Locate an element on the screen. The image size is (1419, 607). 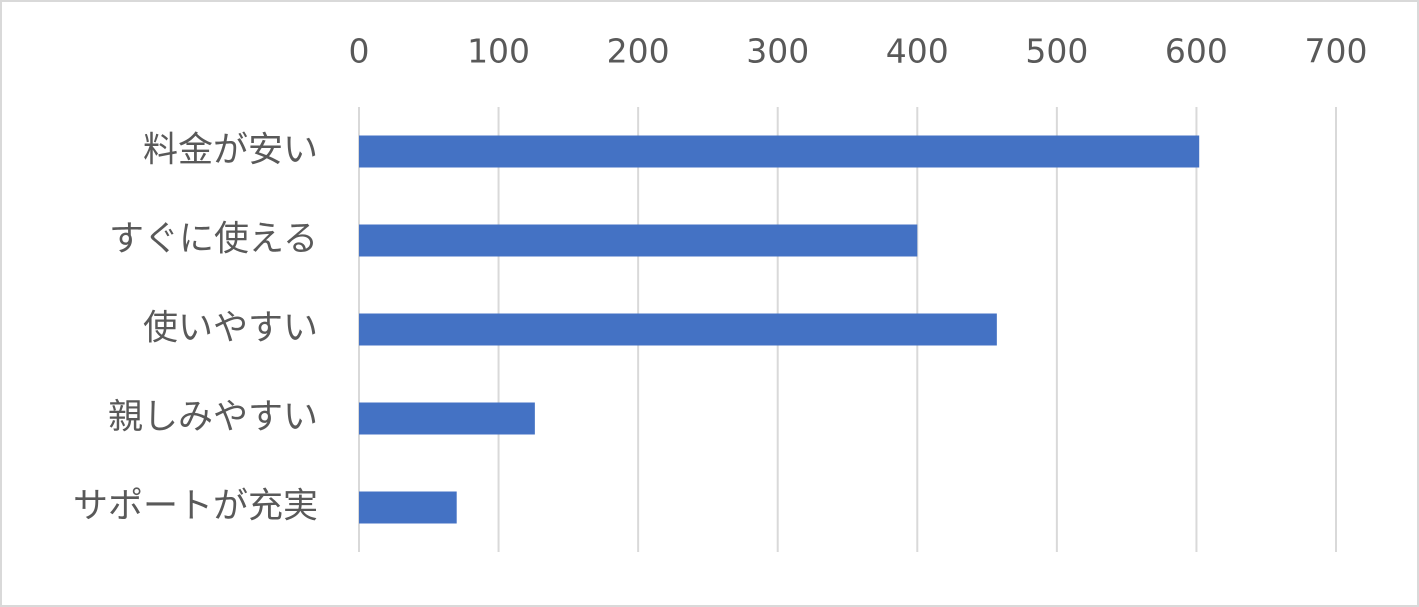
x-tick-label: 300 is located at coordinates (777, 51).